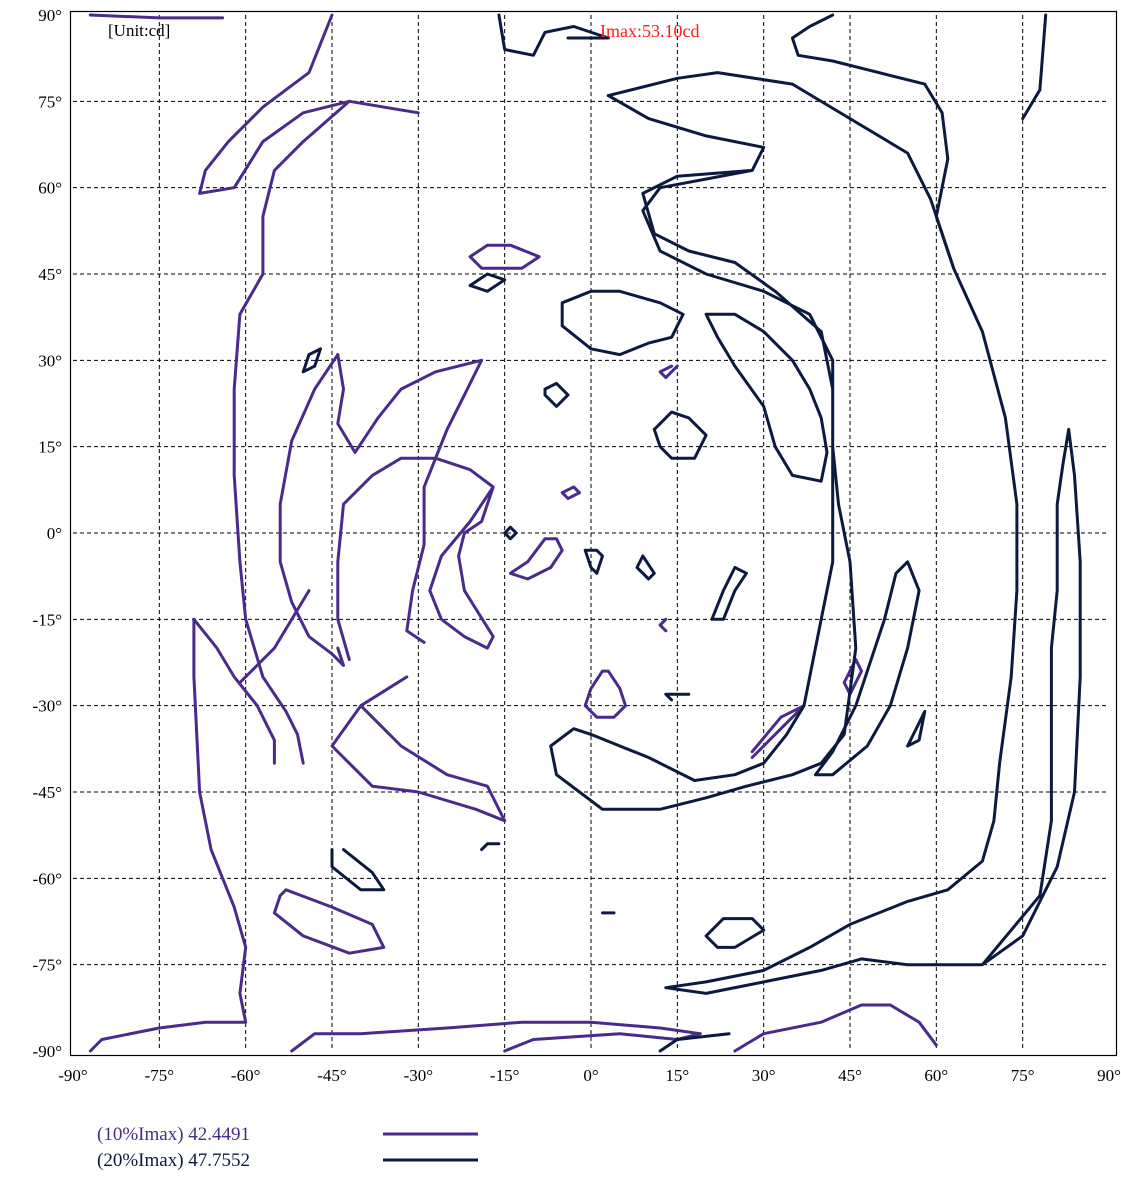  What do you see at coordinates (677, 1075) in the screenshot?
I see `x-tick-label: 15°` at bounding box center [677, 1075].